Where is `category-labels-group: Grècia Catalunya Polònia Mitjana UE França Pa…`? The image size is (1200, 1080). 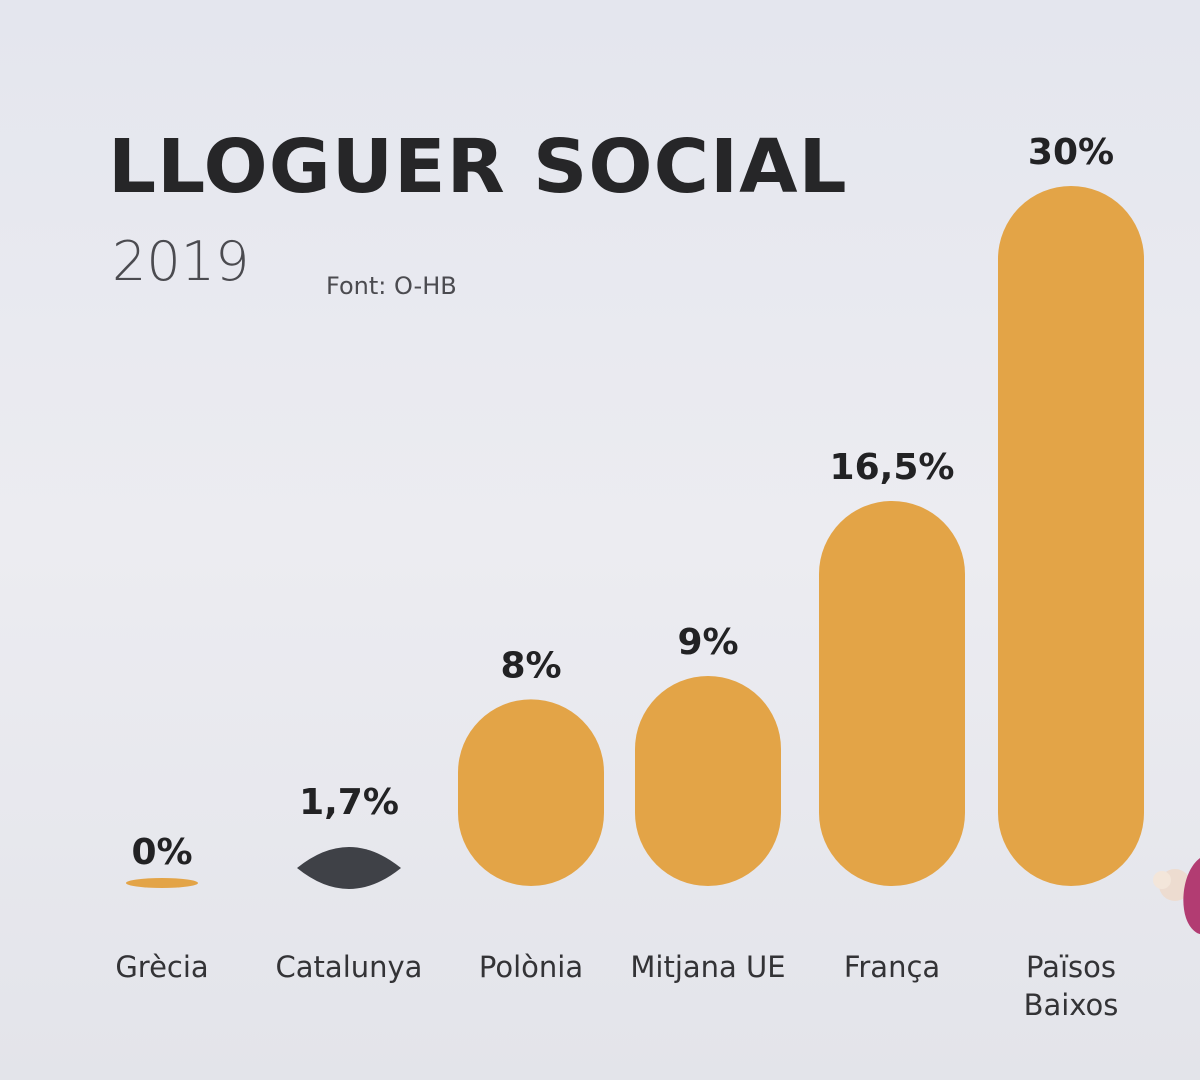
category-labels-group: Grècia Catalunya Polònia Mitjana UE França Pa… is located at coordinates (616, 986).